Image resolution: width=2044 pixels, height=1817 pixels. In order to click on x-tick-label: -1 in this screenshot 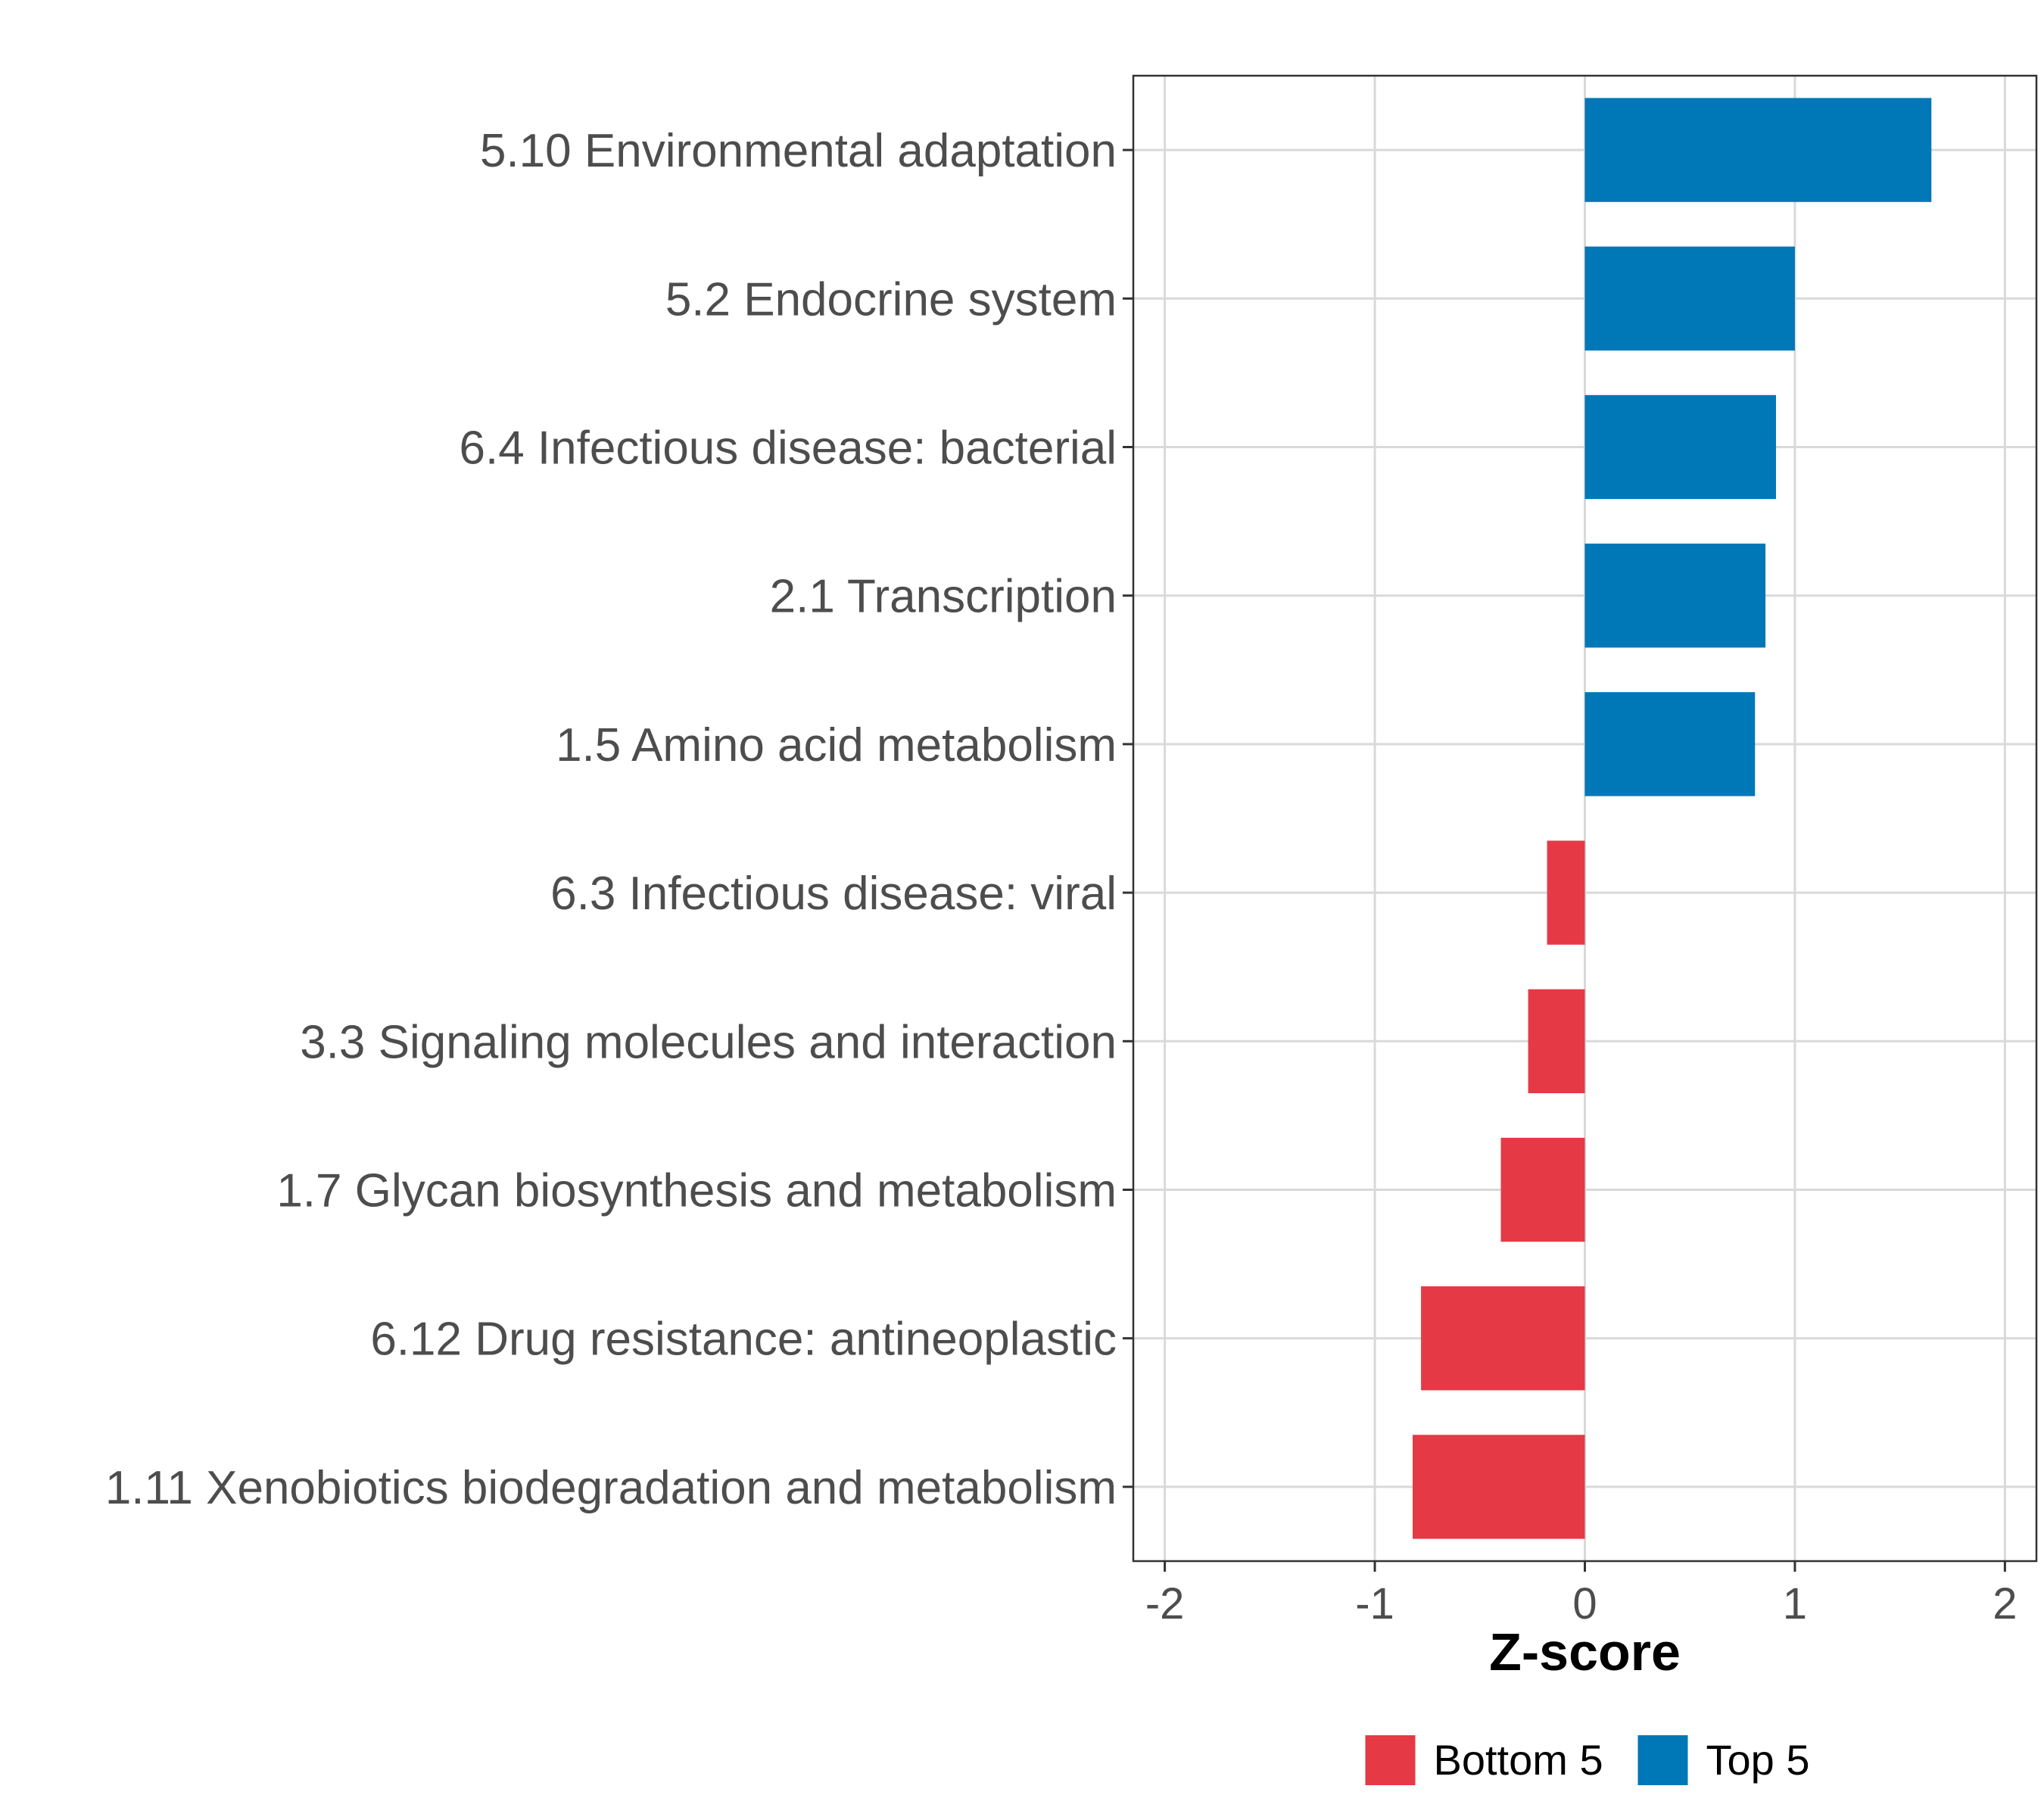, I will do `click(1374, 1603)`.